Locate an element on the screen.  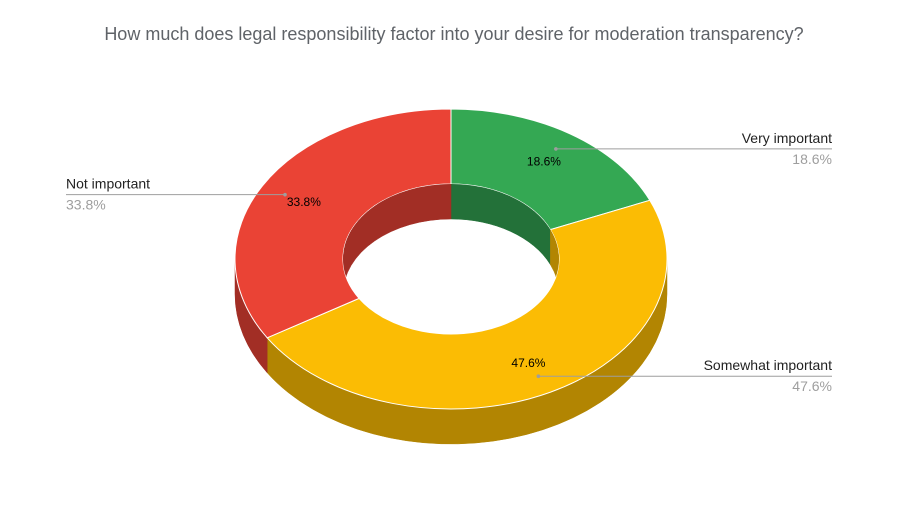
inner-walls is located at coordinates (451, 239).